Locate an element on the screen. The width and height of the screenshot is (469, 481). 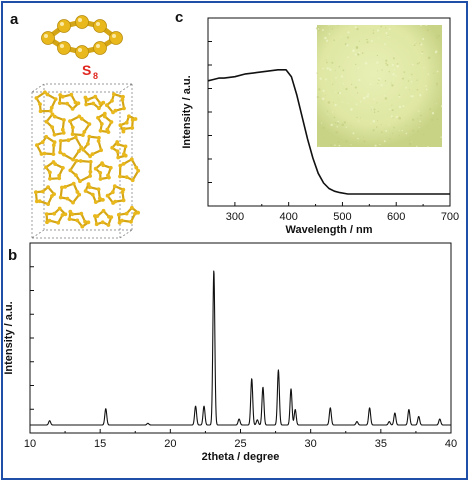
xrd-x-tick-label: 30 is located at coordinates (311, 444).